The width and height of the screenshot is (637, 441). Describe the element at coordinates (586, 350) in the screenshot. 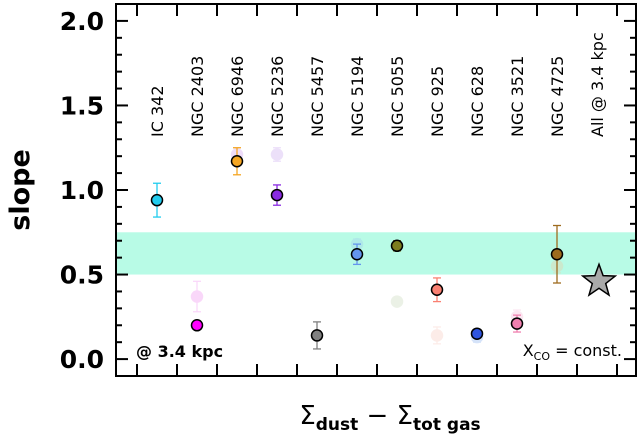

I see `annotation-xco-rest: = const.` at that location.